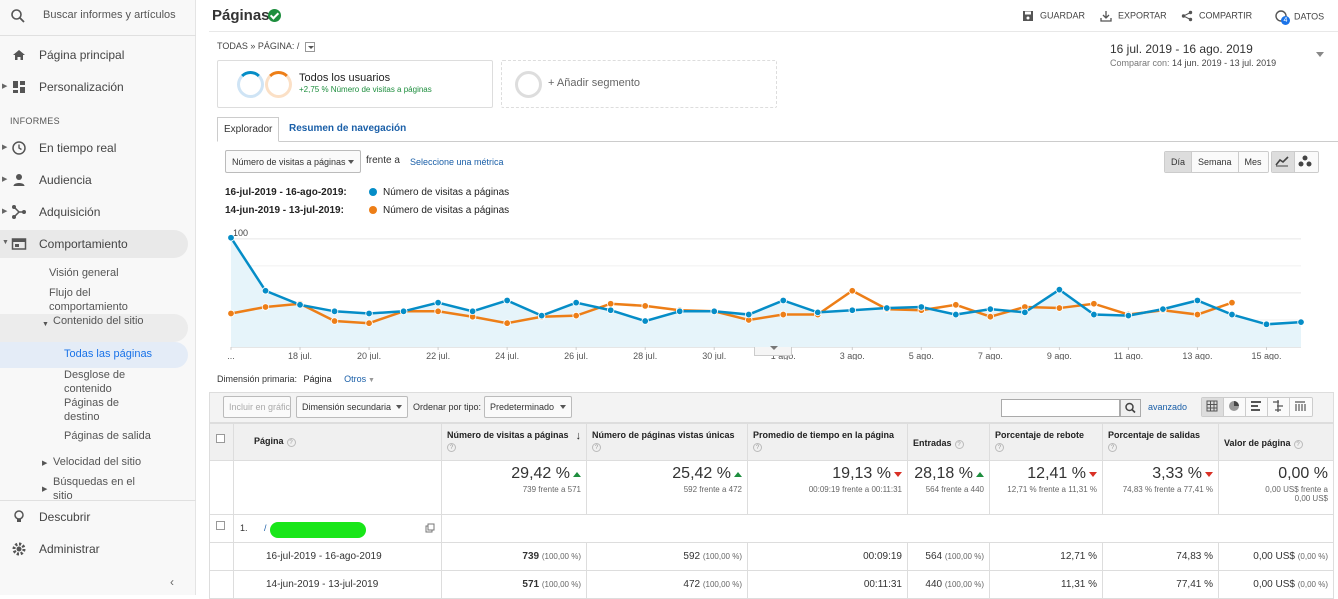  I want to click on nav-flow: Flujo del comportamiento, so click(88, 300).